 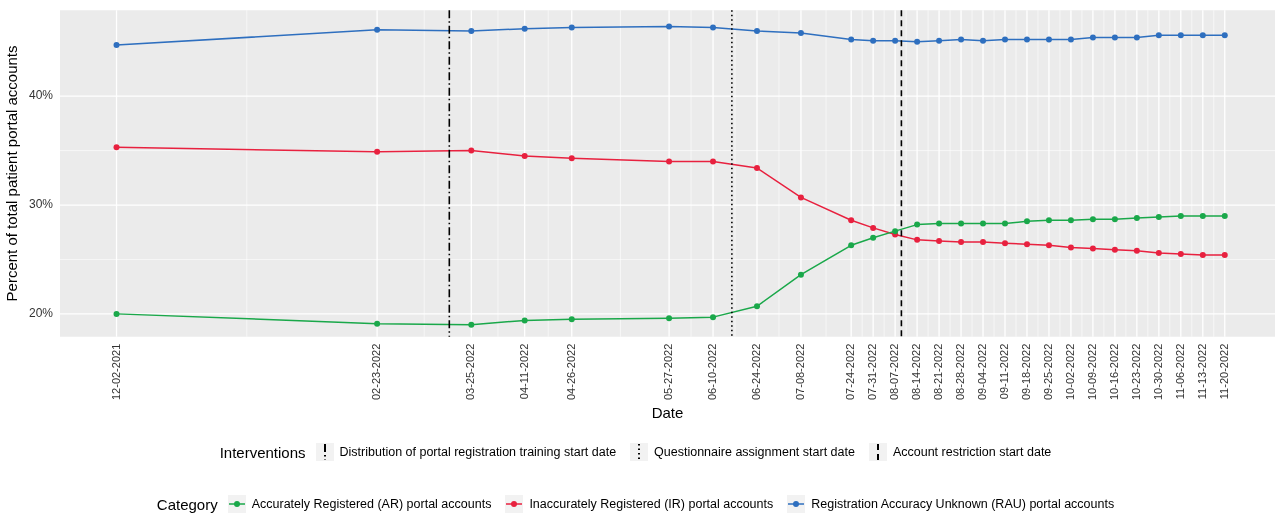 What do you see at coordinates (651, 504) in the screenshot?
I see `legend-label: Inaccurately Registered (IR) portal accounts` at bounding box center [651, 504].